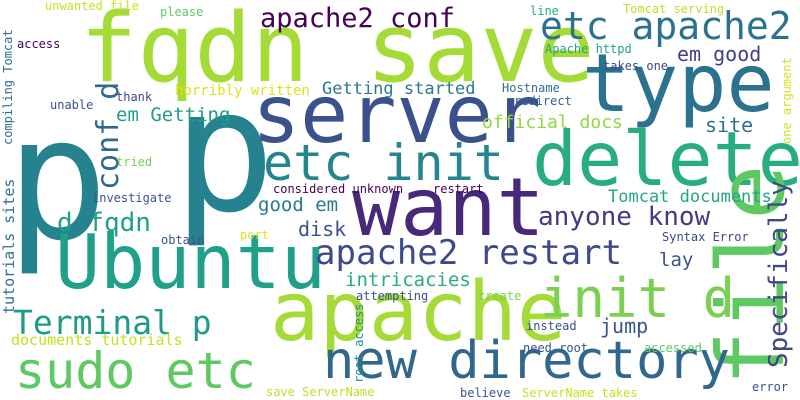  Describe the element at coordinates (183, 240) in the screenshot. I see `word-obtain: obtain` at that location.